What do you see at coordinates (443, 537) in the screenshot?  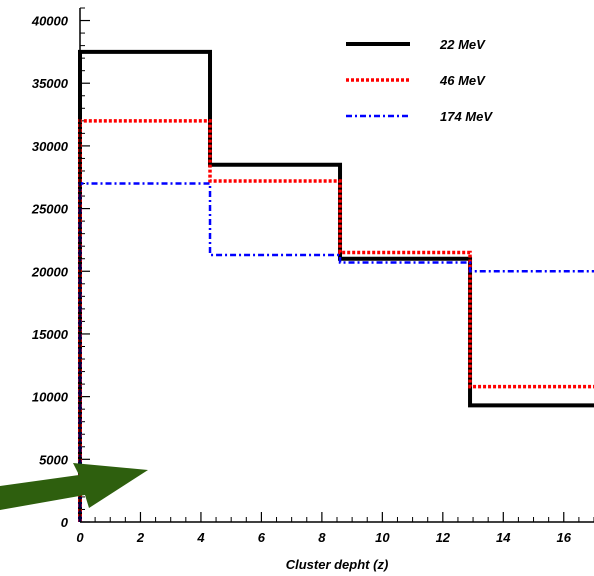 I see `x-tick-label: 12` at bounding box center [443, 537].